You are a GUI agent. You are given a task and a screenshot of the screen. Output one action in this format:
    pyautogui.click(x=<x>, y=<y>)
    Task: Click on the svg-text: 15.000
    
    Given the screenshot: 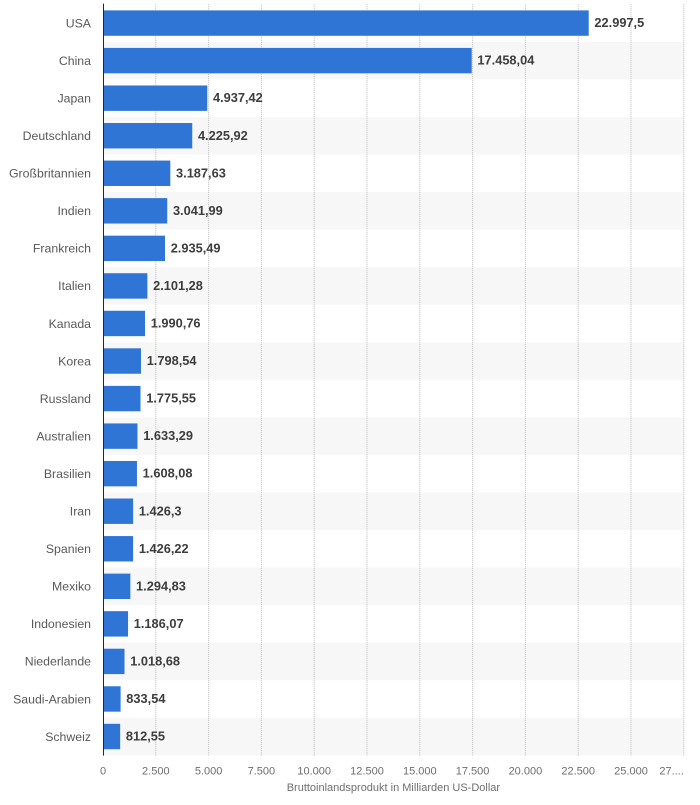 What is the action you would take?
    pyautogui.click(x=420, y=772)
    